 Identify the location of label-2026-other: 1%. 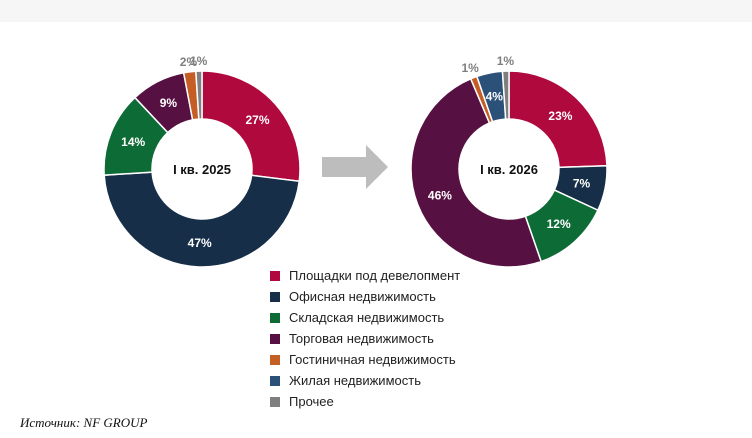
(506, 61).